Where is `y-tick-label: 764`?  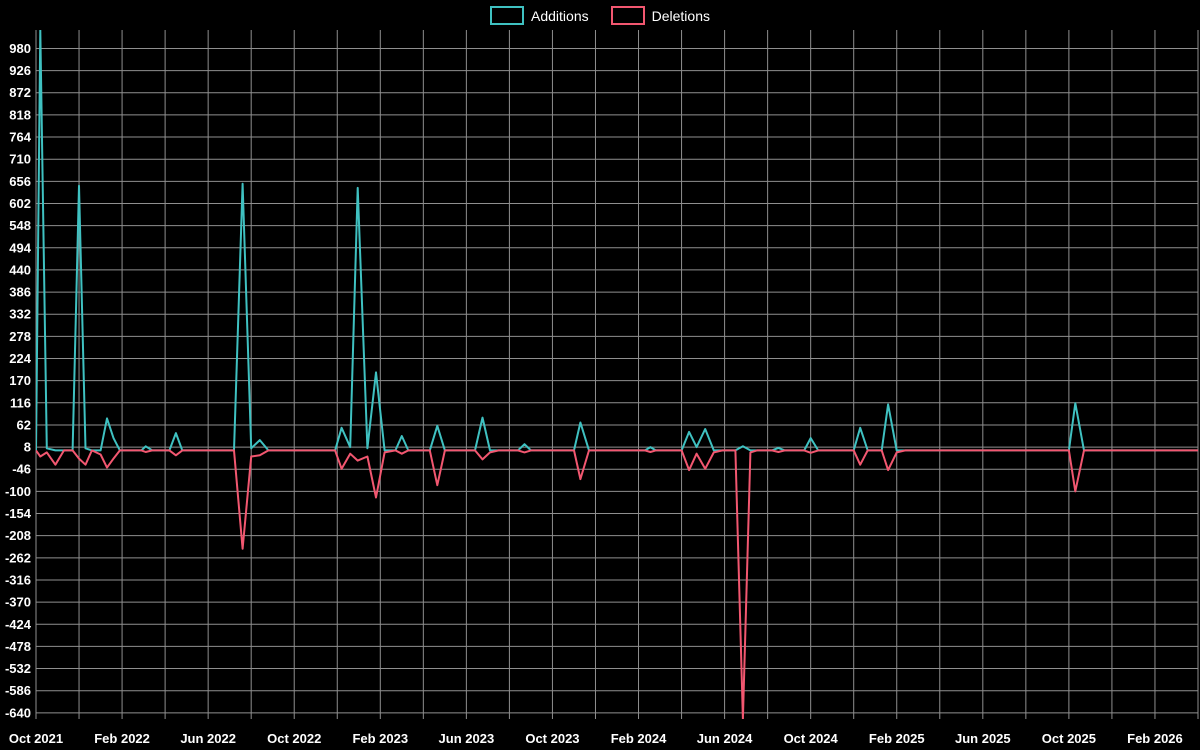 y-tick-label: 764 is located at coordinates (20, 137).